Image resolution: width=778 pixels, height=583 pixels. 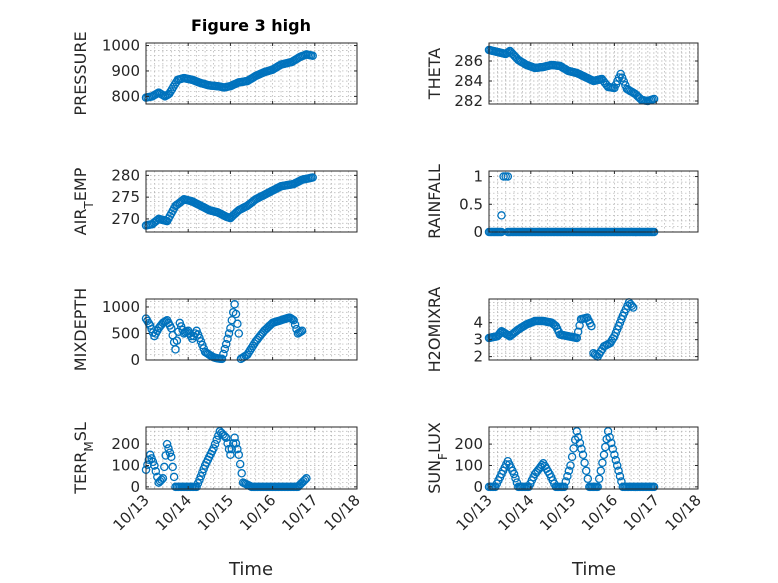 I want to click on y-axis-label: AIRTEMP, so click(x=83, y=201).